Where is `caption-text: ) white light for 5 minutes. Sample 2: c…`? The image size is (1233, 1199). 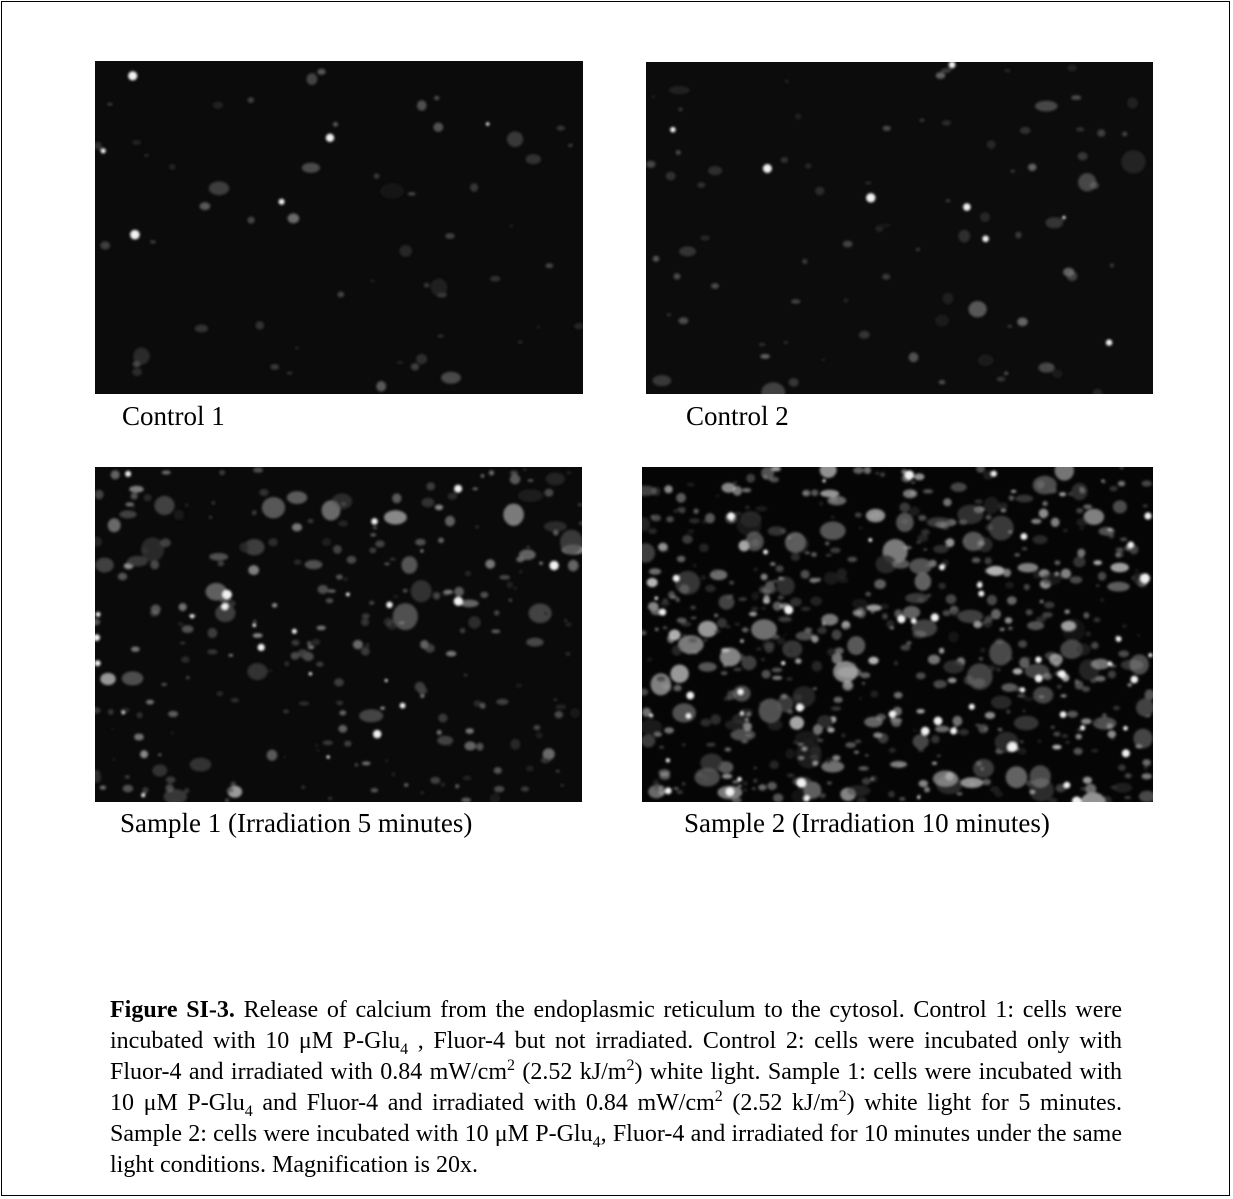
caption-text: ) white light for 5 minutes. Sample 2: c… is located at coordinates (616, 1118).